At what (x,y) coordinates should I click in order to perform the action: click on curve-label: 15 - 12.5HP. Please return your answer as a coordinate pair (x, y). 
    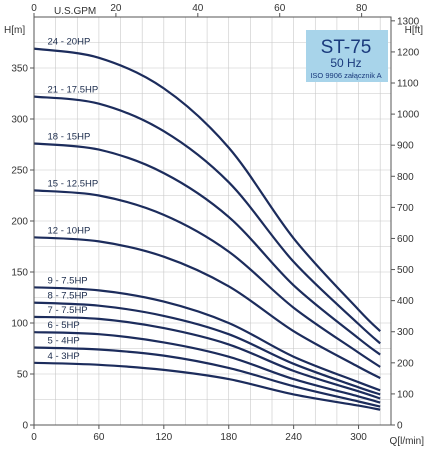
    Looking at the image, I should click on (73, 183).